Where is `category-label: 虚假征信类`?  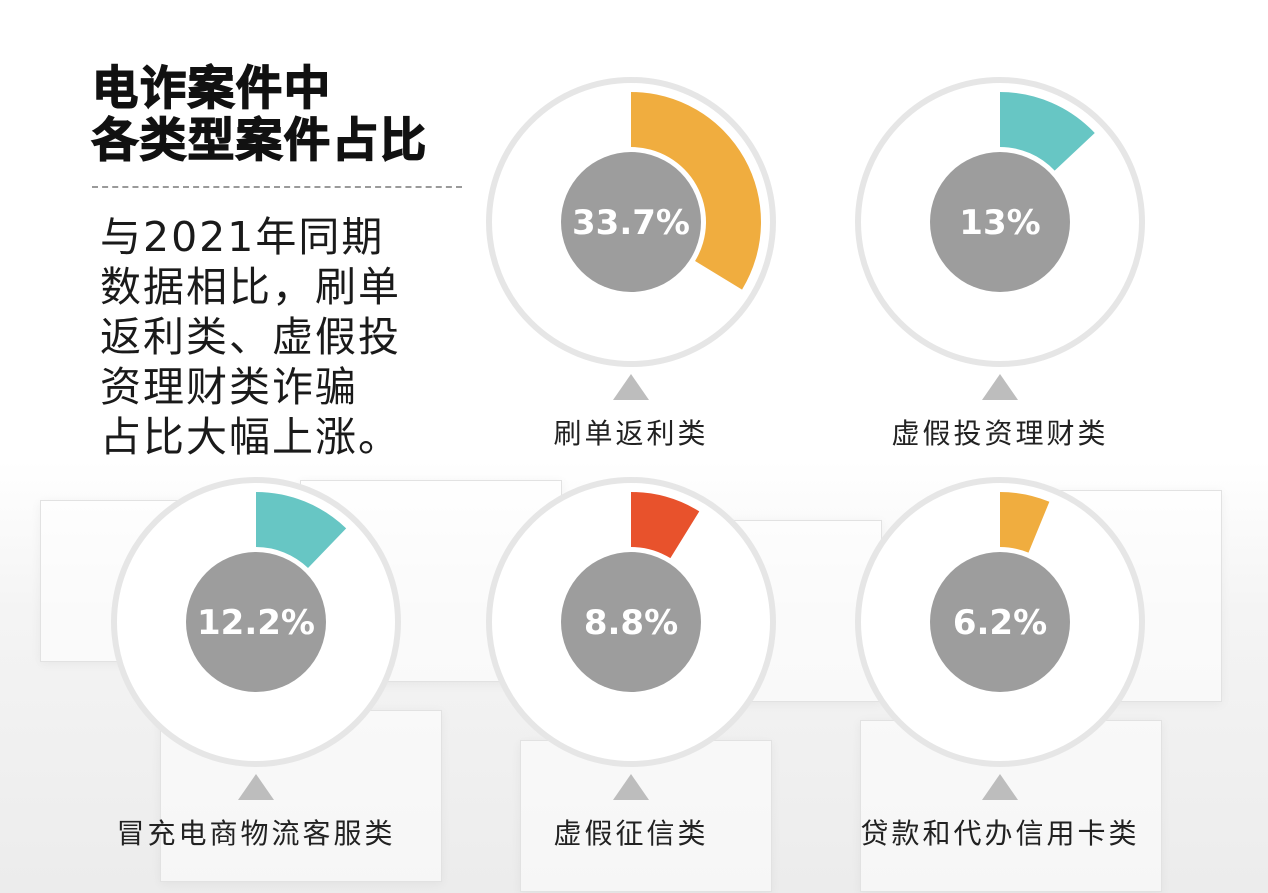 category-label: 虚假征信类 is located at coordinates (630, 833).